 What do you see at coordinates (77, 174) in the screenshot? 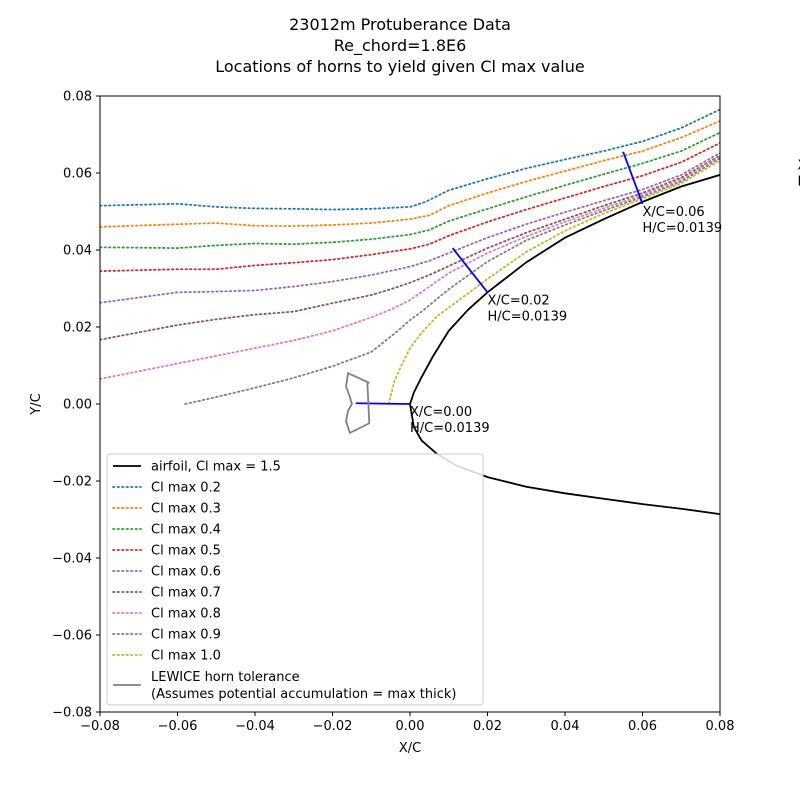
I see `y-tick-label: 0.06` at bounding box center [77, 174].